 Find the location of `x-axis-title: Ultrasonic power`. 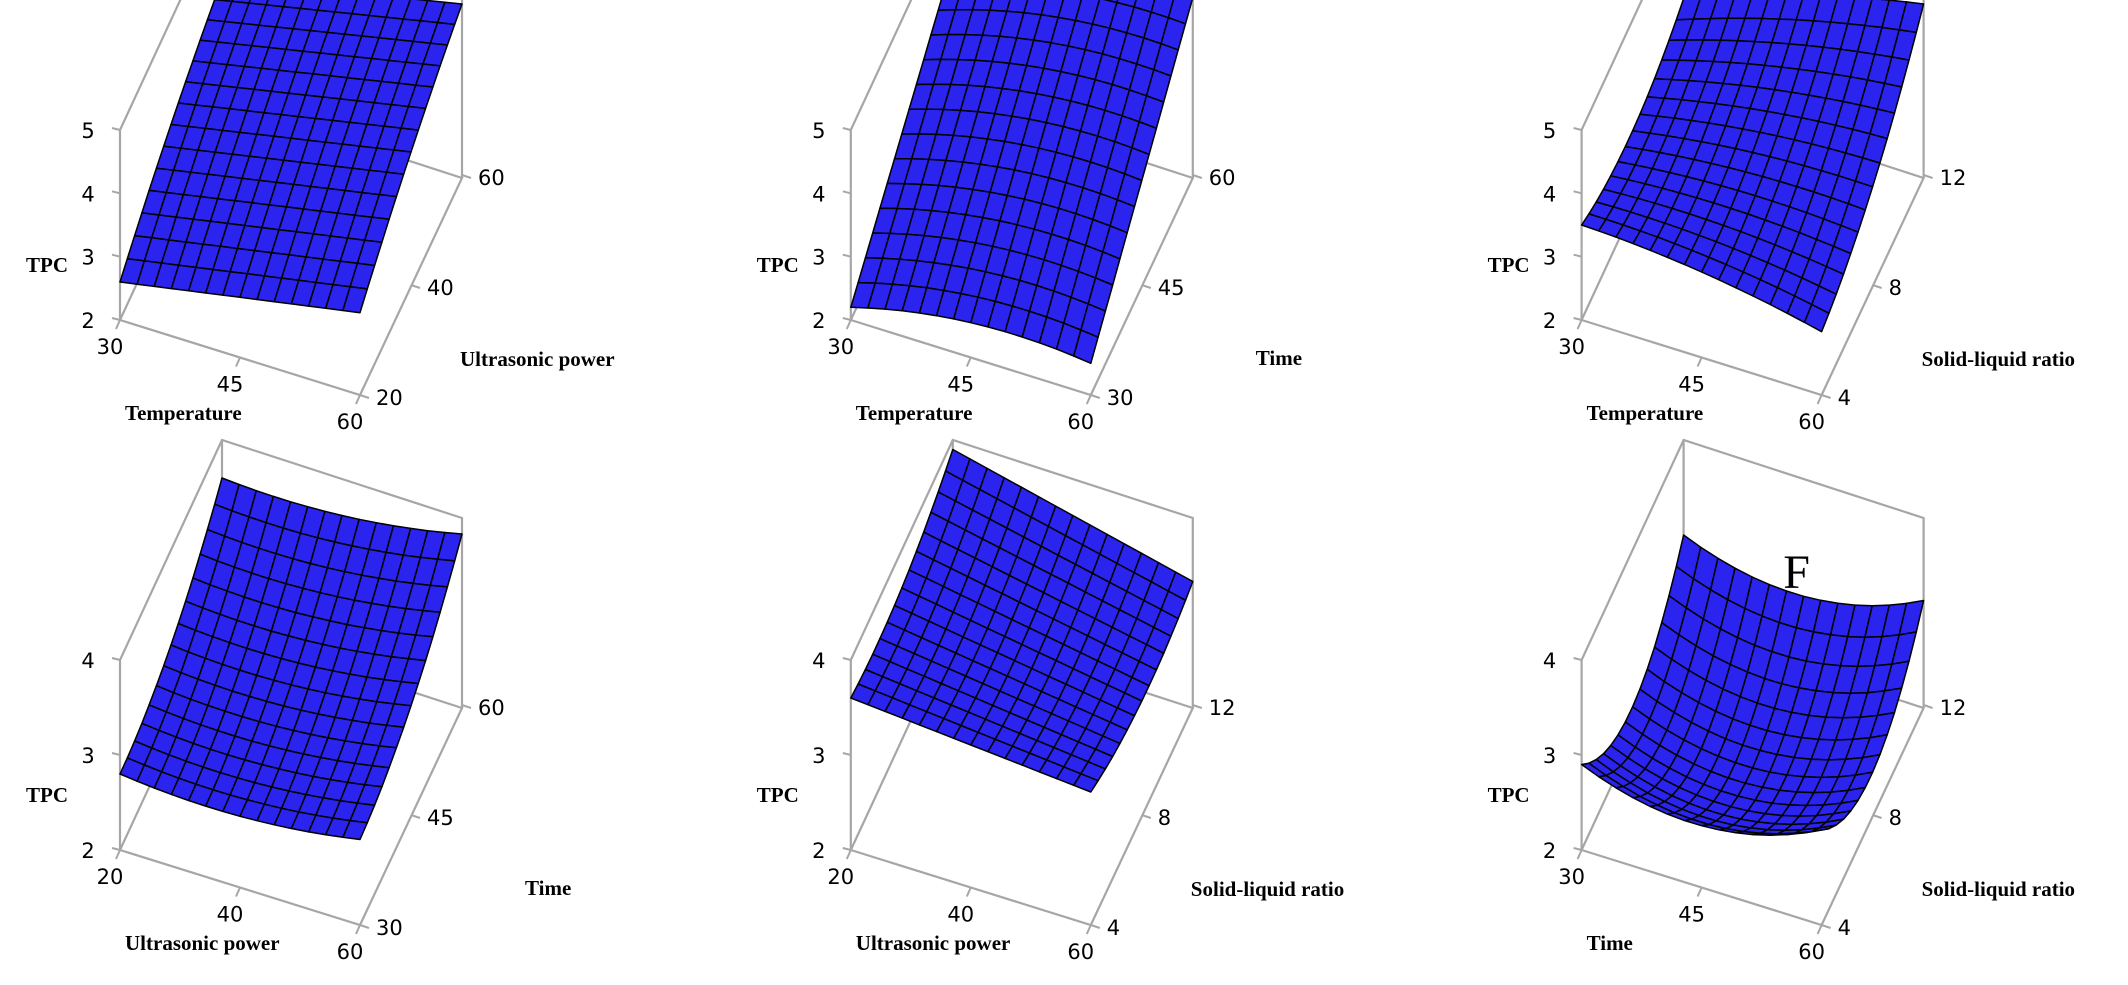

x-axis-title: Ultrasonic power is located at coordinates (202, 943).